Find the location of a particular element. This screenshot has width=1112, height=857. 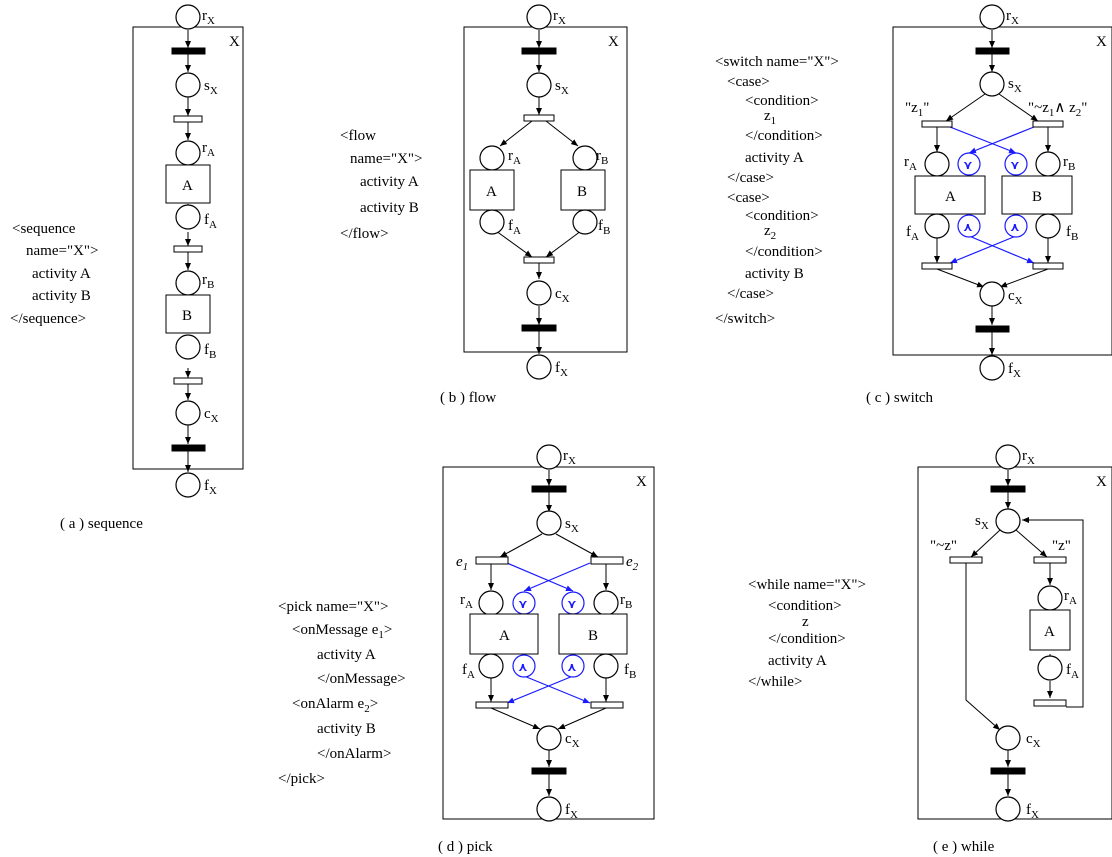

code-line: <flow is located at coordinates (358, 136).